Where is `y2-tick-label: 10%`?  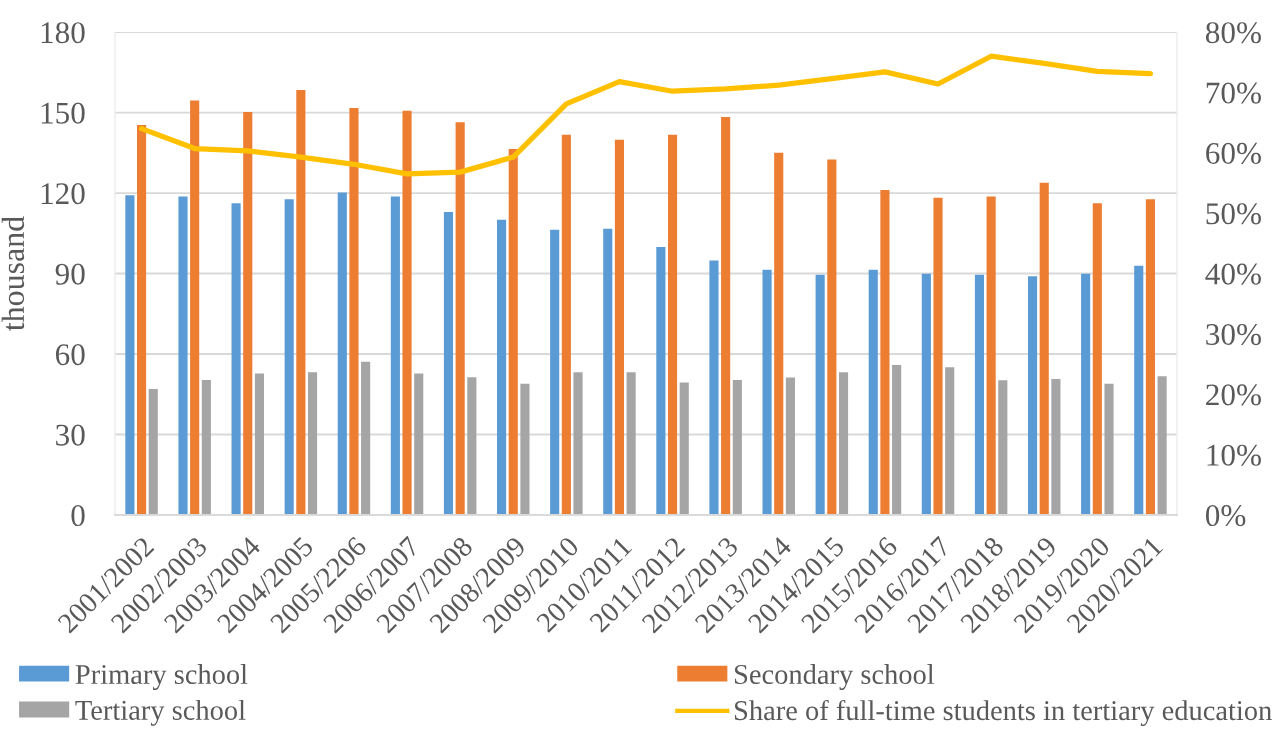 y2-tick-label: 10% is located at coordinates (1234, 455).